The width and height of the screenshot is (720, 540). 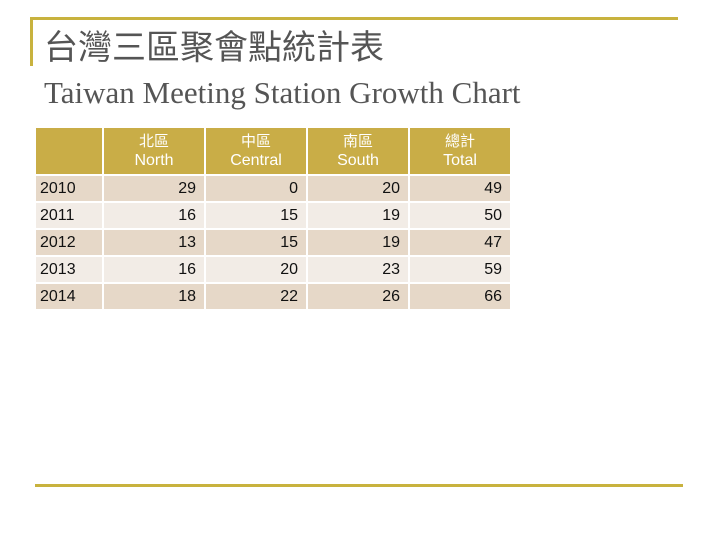 What do you see at coordinates (154, 188) in the screenshot?
I see `cell-north: 29` at bounding box center [154, 188].